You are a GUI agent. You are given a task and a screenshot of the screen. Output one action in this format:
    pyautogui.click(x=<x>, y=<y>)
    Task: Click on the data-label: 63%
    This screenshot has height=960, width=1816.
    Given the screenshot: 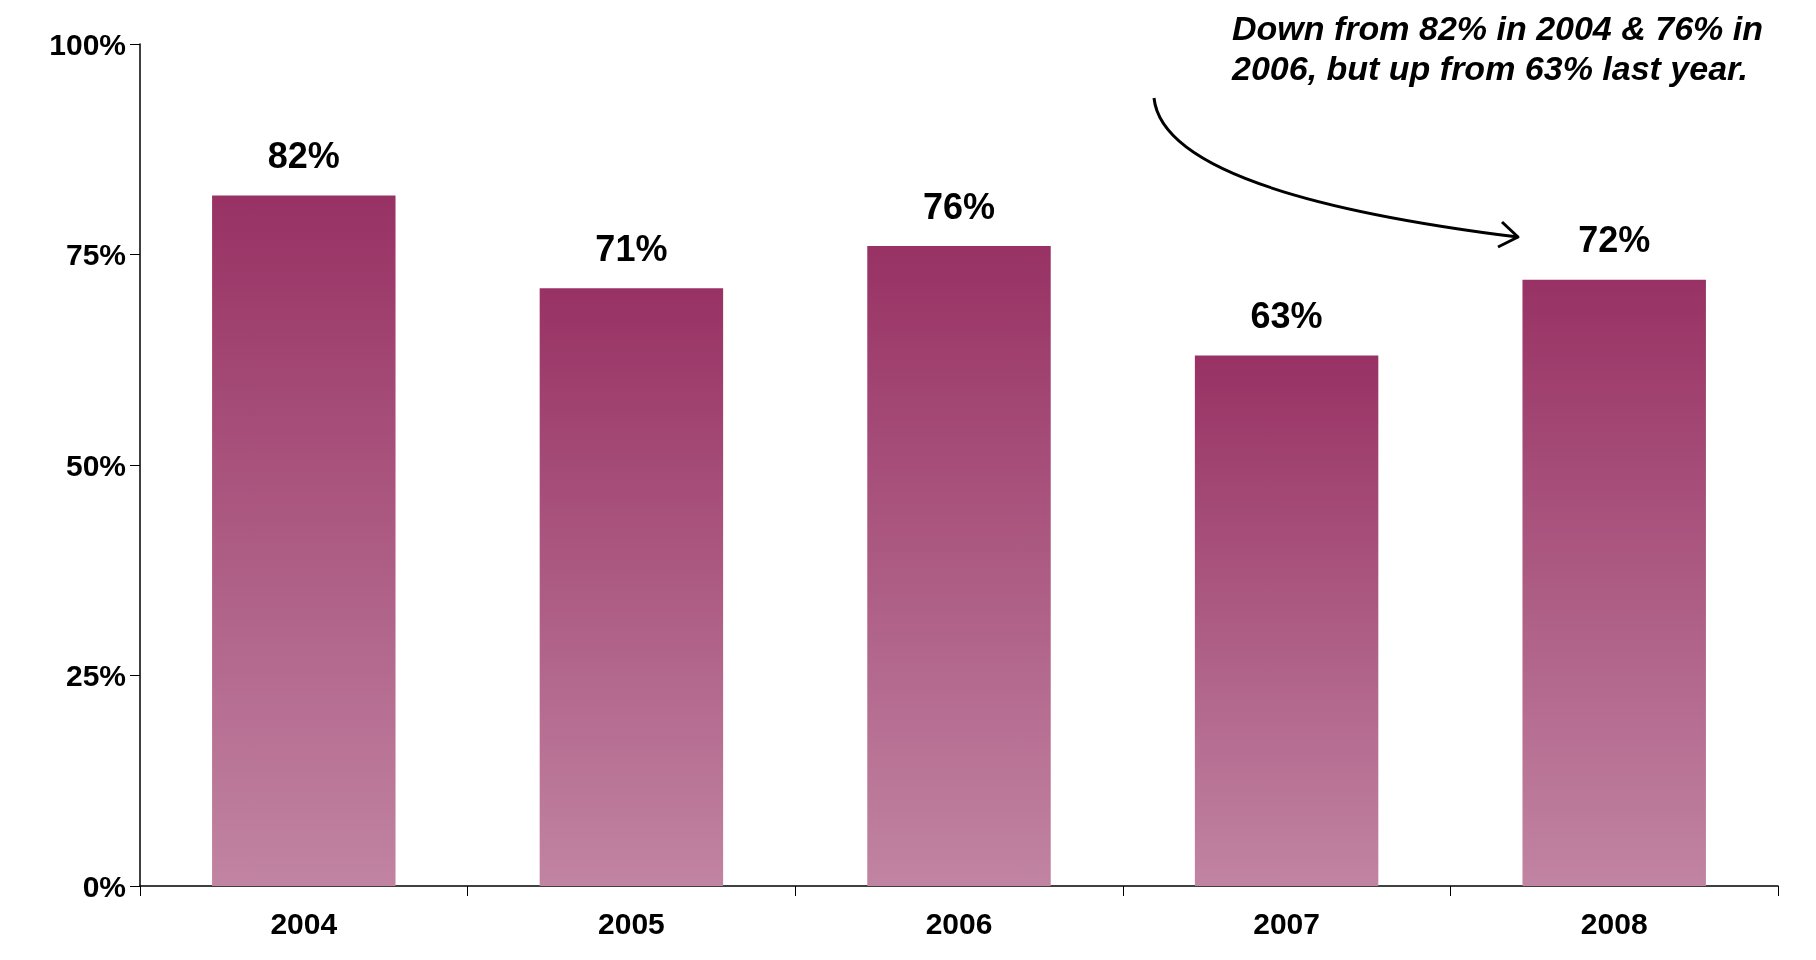 What is the action you would take?
    pyautogui.click(x=1286, y=316)
    